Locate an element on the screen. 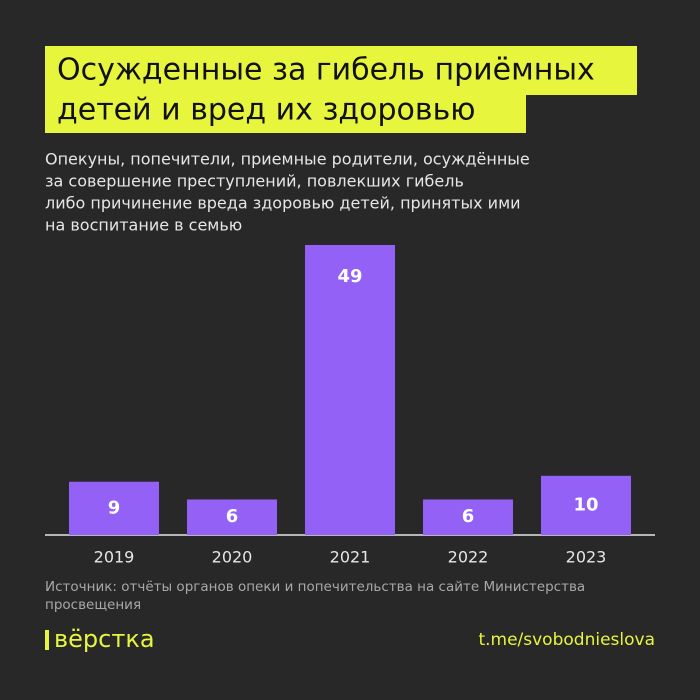 The image size is (700, 700). value-label: 49 is located at coordinates (349, 276).